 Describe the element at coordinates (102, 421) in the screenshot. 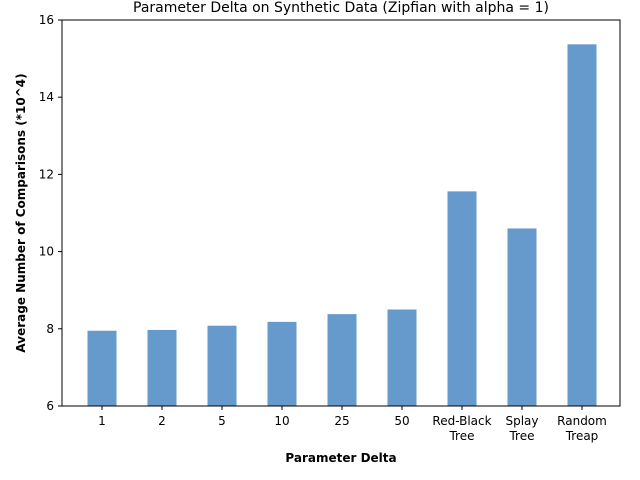

I see `x-tick-label: 1` at that location.